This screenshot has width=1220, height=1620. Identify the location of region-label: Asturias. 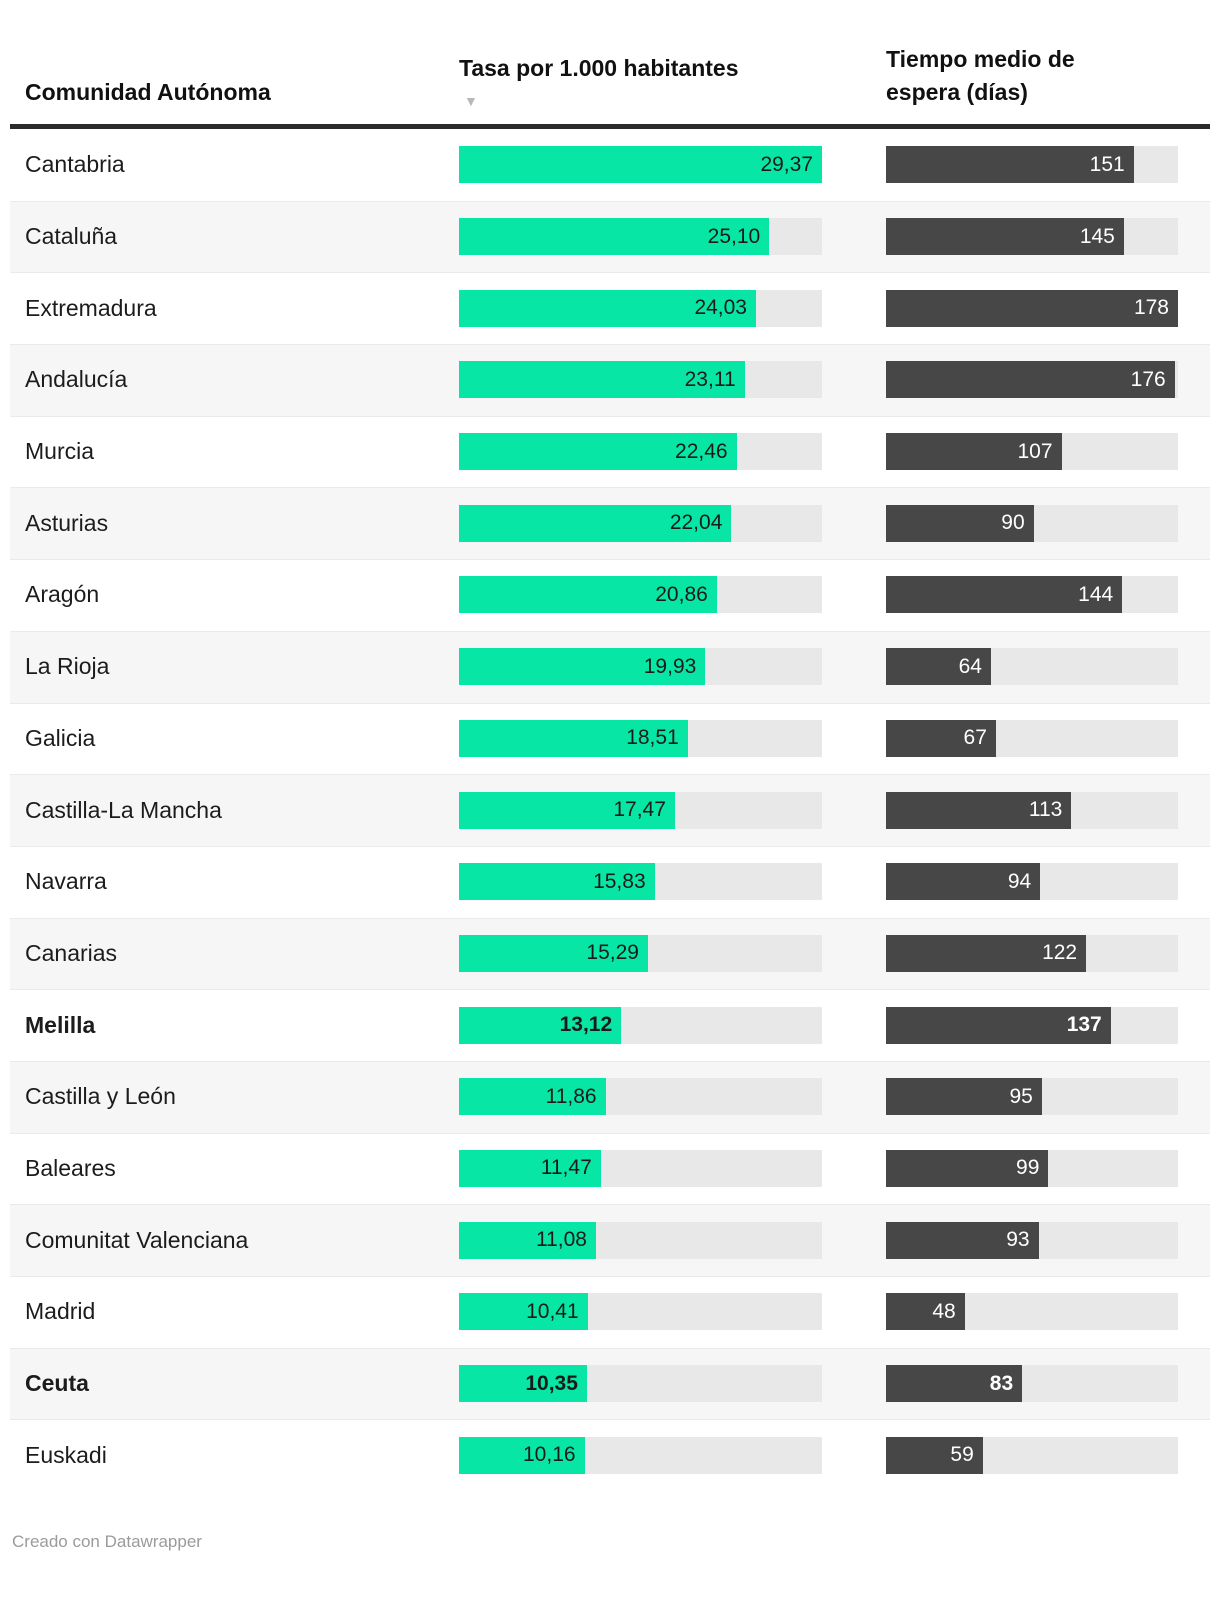
(67, 522).